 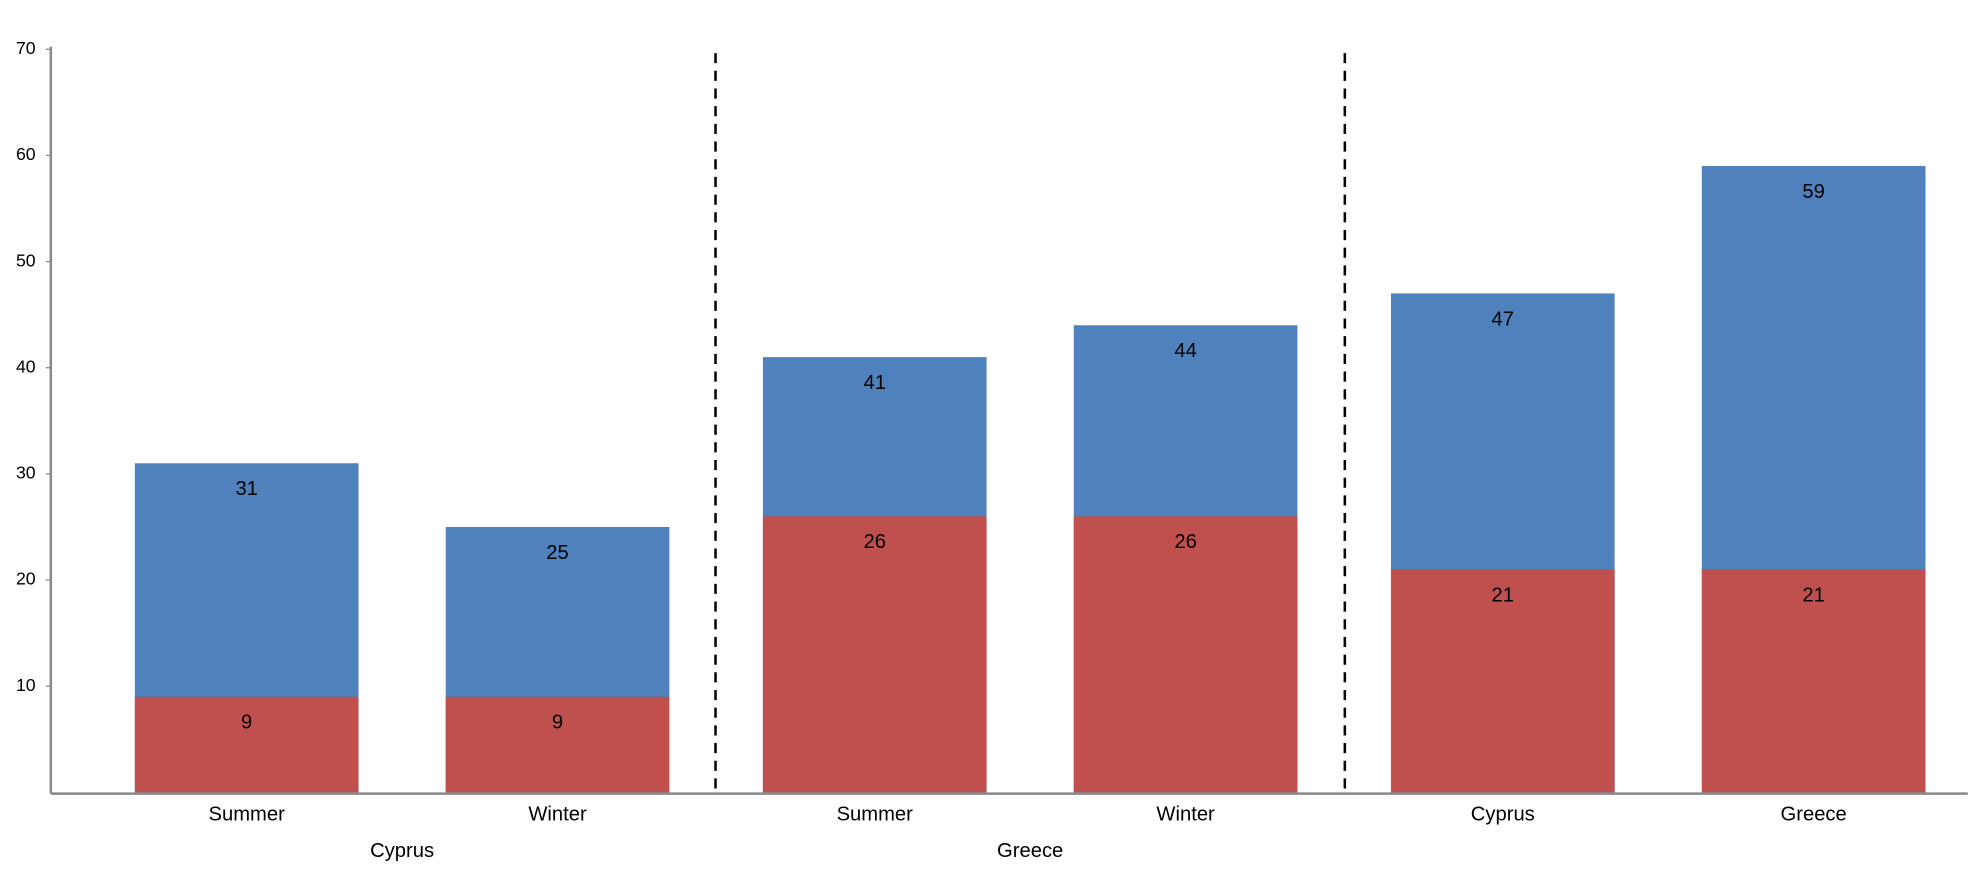 I want to click on group-label: Greece, so click(x=1030, y=851).